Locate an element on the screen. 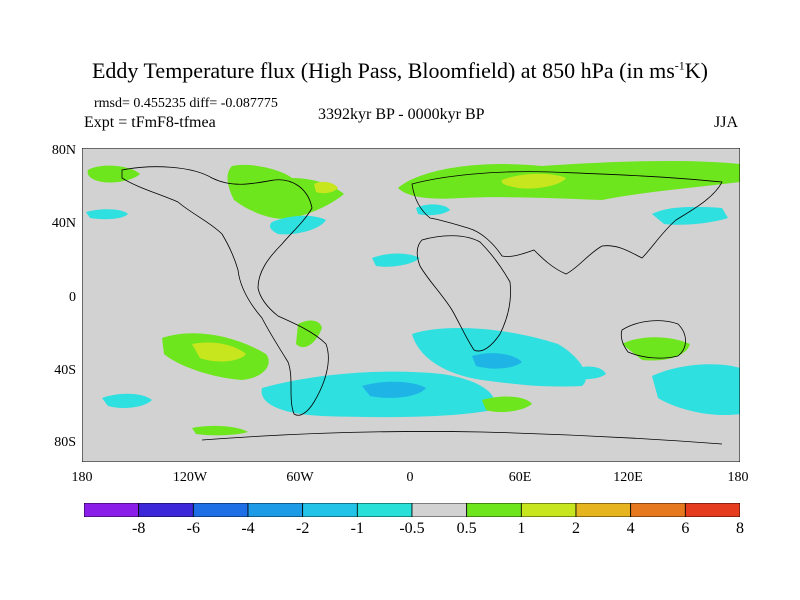 The height and width of the screenshot is (600, 800). xtick-60e: 60E is located at coordinates (520, 477).